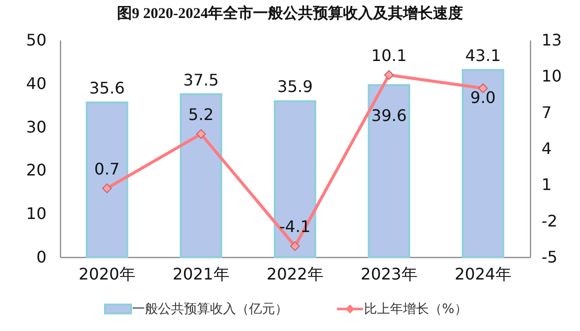 The image size is (580, 331). I want to click on data-label: 43.1, so click(483, 55).